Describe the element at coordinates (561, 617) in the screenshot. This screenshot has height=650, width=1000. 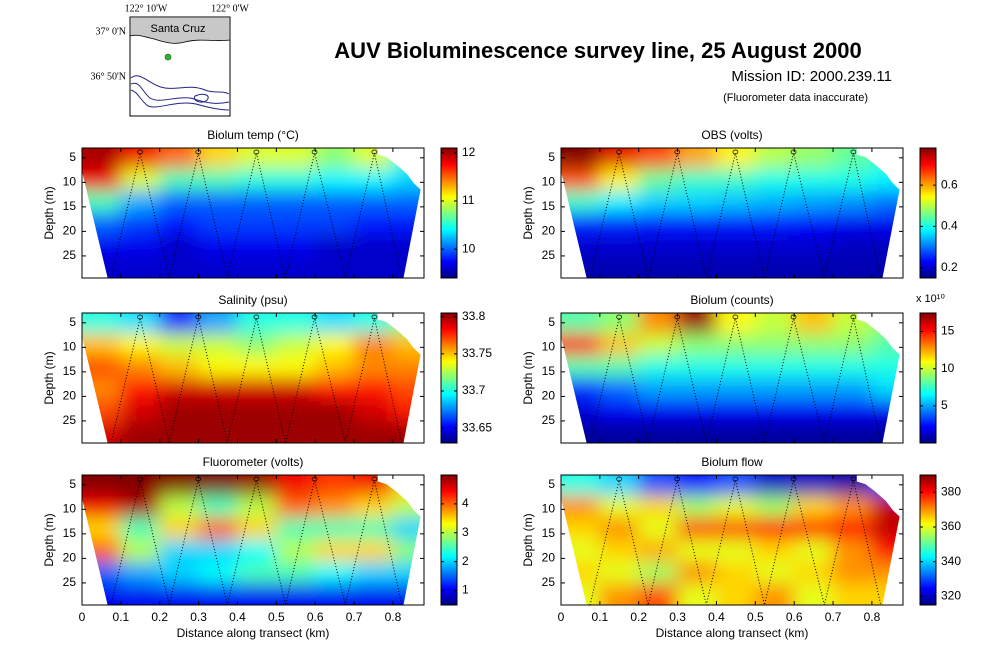
I see `x-tick-label: 0` at that location.